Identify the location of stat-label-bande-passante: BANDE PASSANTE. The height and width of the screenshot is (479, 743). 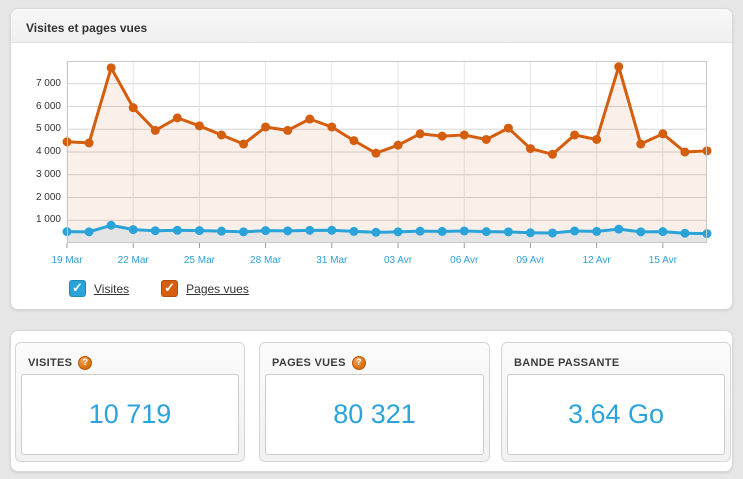
(567, 362).